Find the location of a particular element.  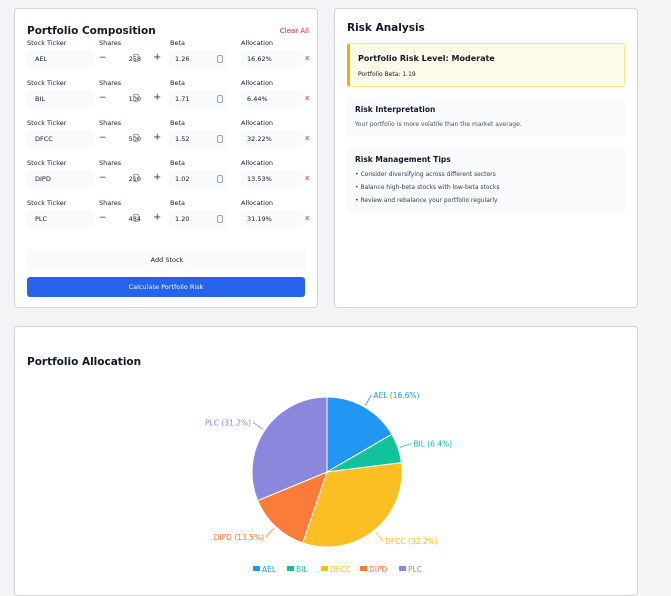

risk-title: Risk Analysis is located at coordinates (386, 28).